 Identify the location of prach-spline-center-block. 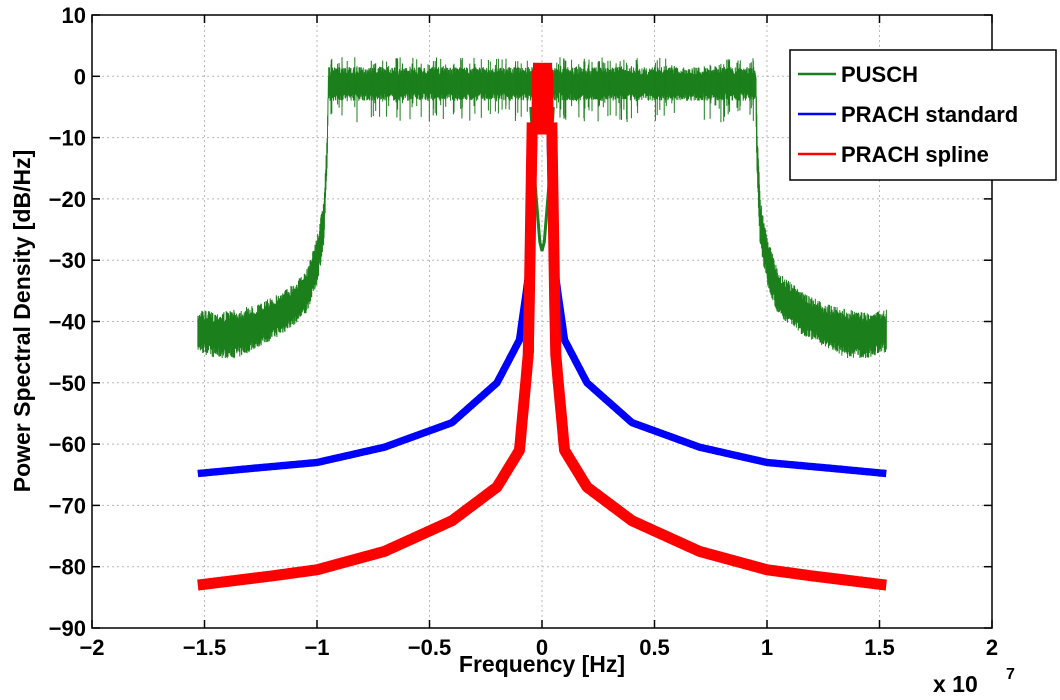
(543, 98).